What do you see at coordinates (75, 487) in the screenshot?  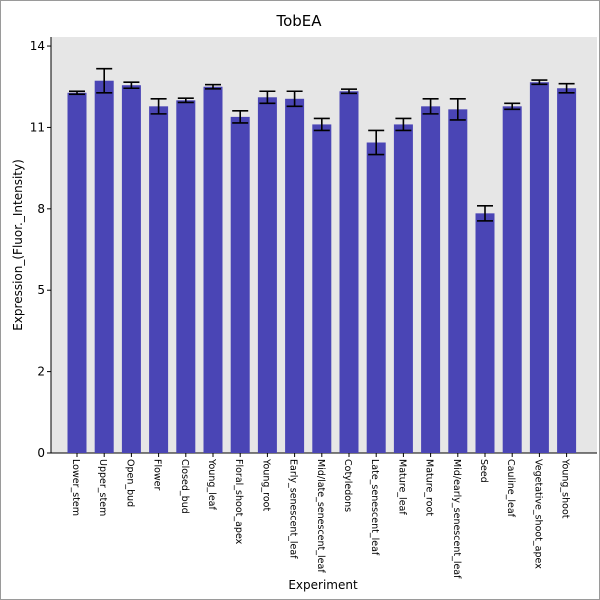 I see `x-category-label: Lower_stem` at bounding box center [75, 487].